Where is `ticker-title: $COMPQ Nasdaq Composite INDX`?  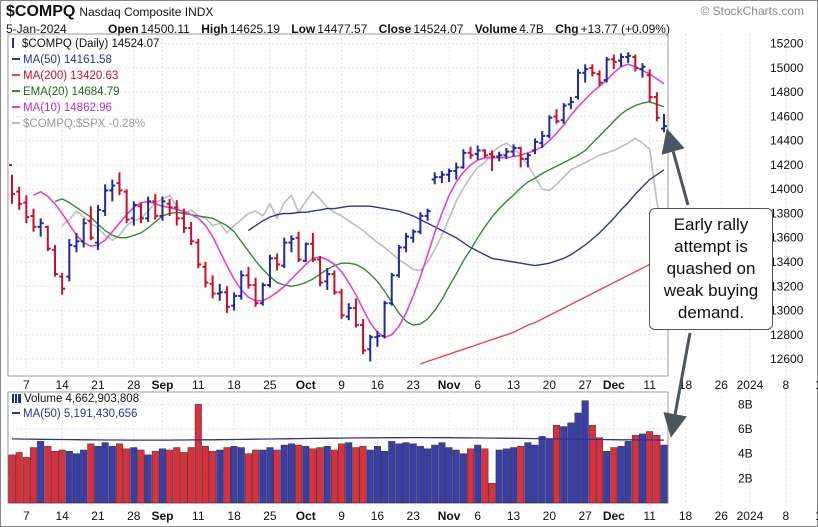 ticker-title: $COMPQ Nasdaq Composite INDX is located at coordinates (110, 11).